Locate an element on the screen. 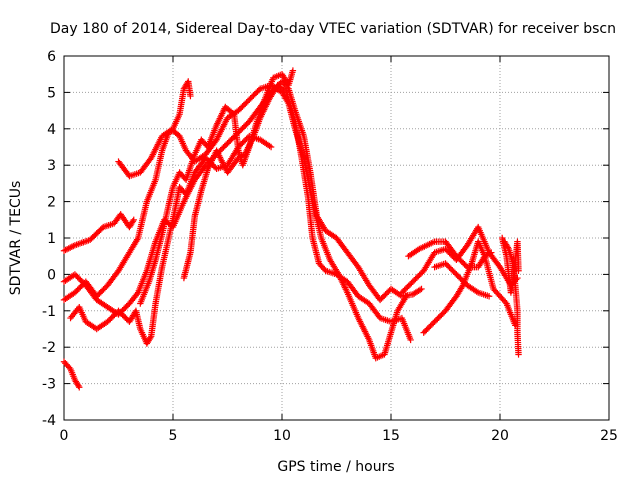  y-tick-label: -2 is located at coordinates (49, 348).